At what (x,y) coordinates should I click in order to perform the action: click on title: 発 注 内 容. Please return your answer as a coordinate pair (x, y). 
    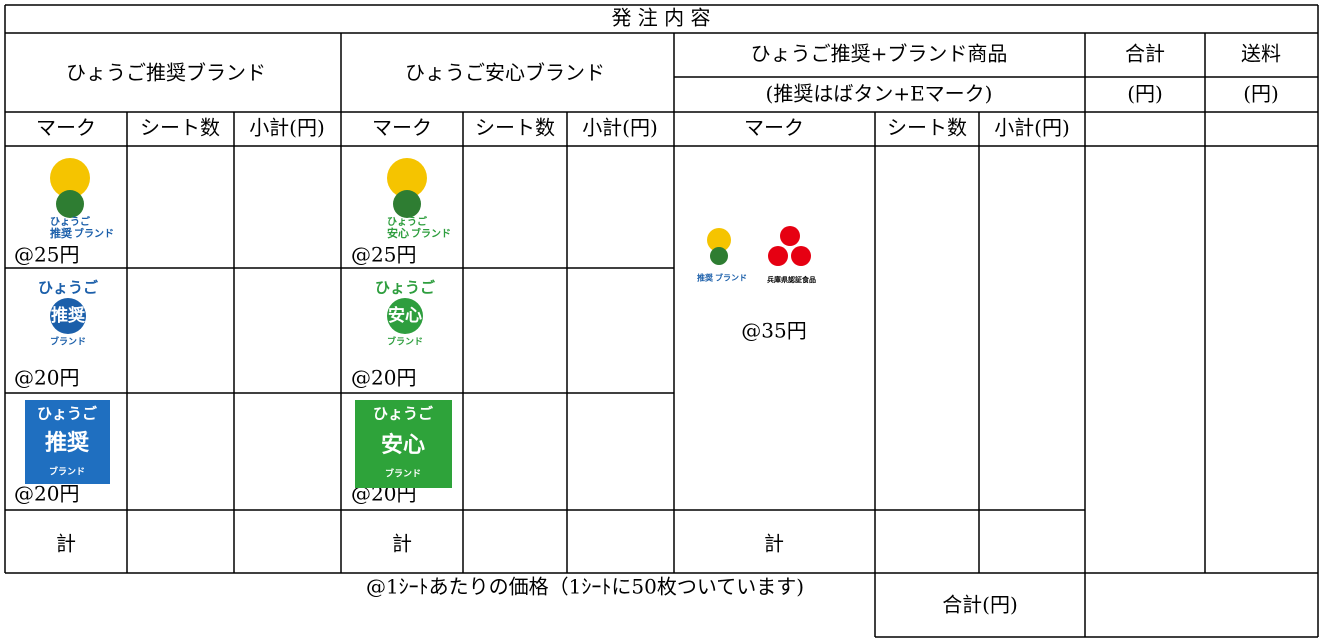
    Looking at the image, I should click on (660, 18).